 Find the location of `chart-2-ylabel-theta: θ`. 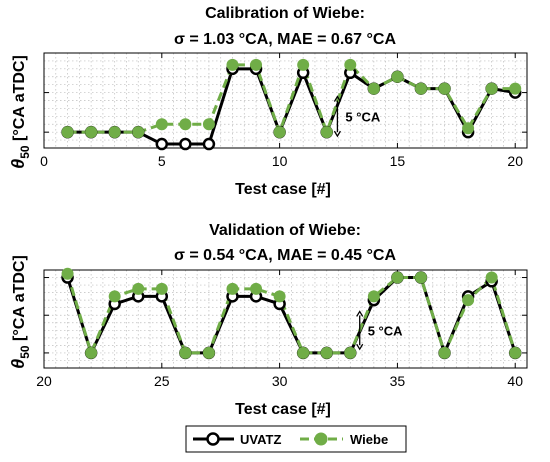

chart-2-ylabel-theta: θ is located at coordinates (18, 364).